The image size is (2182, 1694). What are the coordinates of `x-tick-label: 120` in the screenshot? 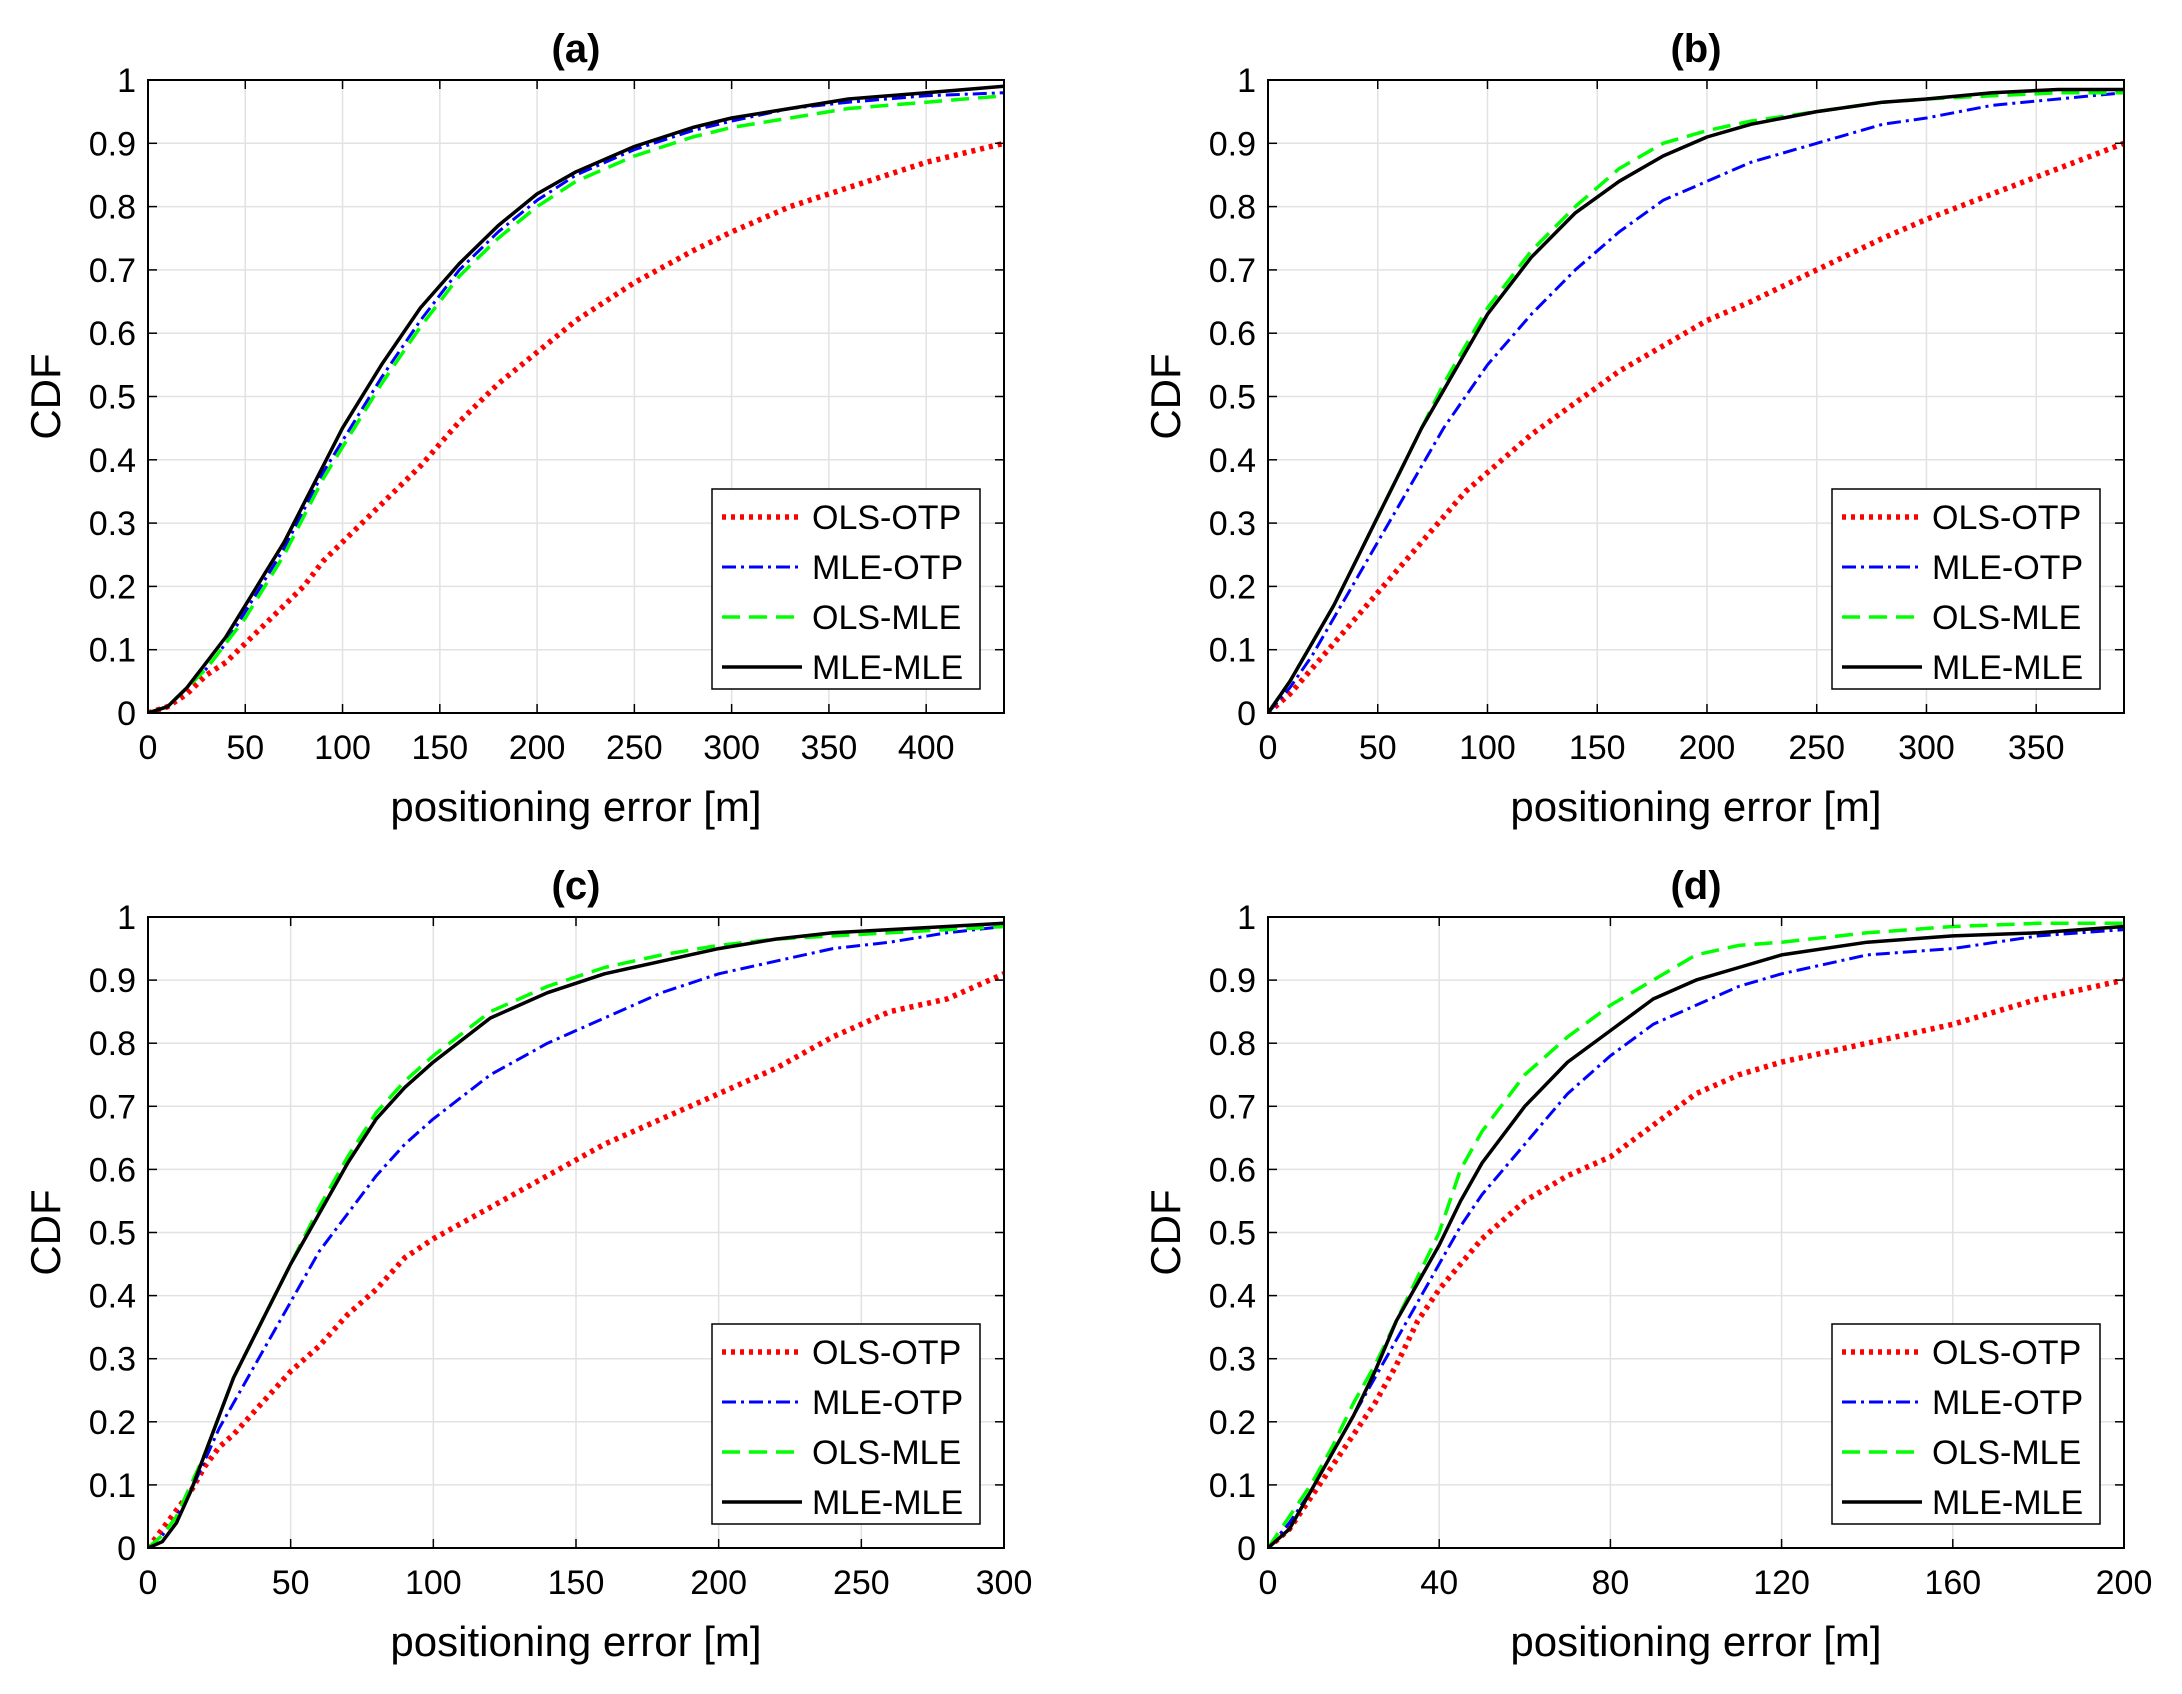 It's located at (1781, 1583).